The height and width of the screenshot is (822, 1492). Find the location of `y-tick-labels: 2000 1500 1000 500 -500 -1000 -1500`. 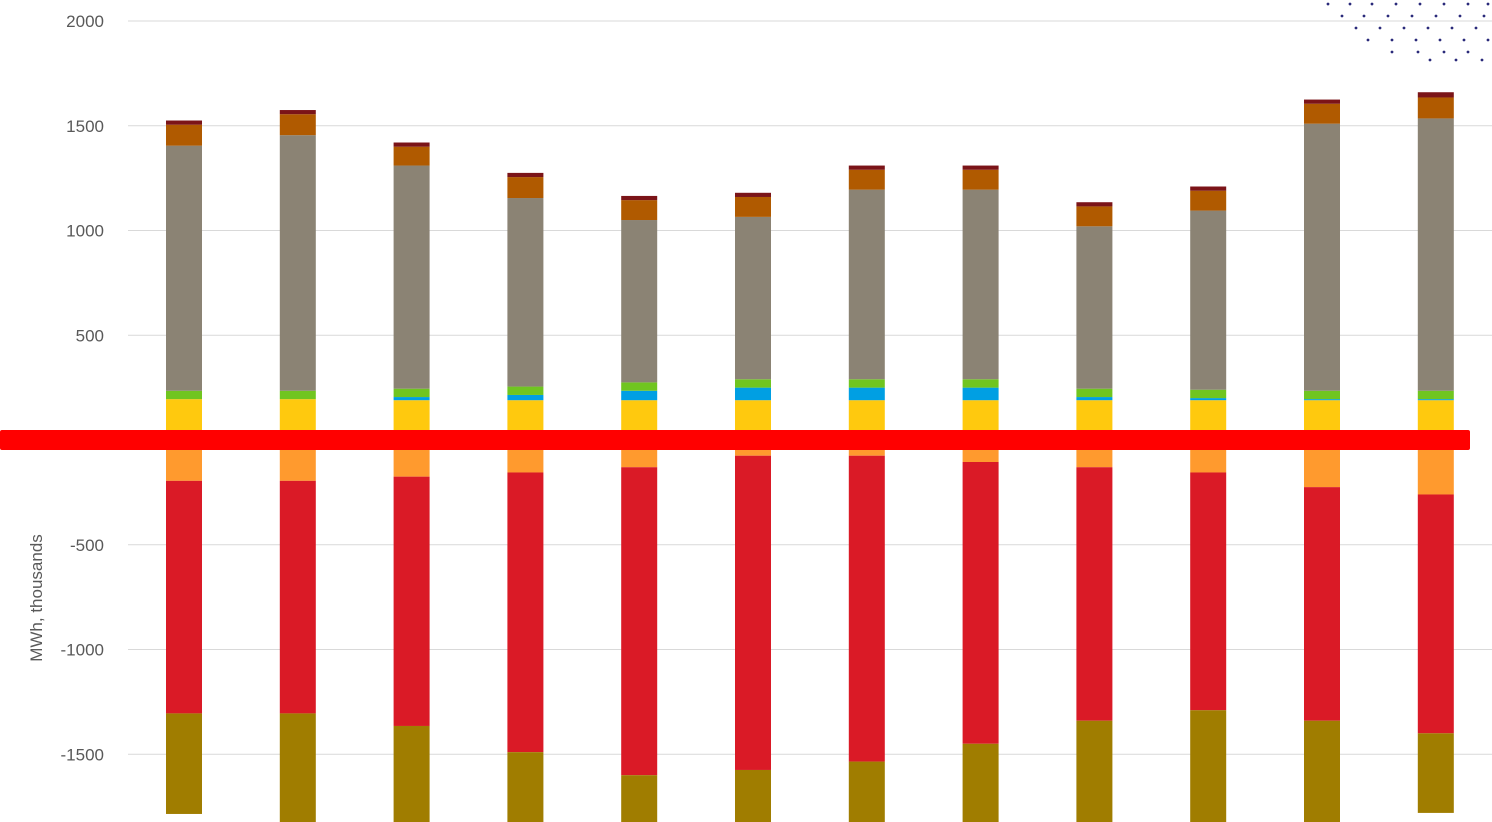

y-tick-labels: 2000 1500 1000 500 -500 -1000 -1500 is located at coordinates (82, 388).